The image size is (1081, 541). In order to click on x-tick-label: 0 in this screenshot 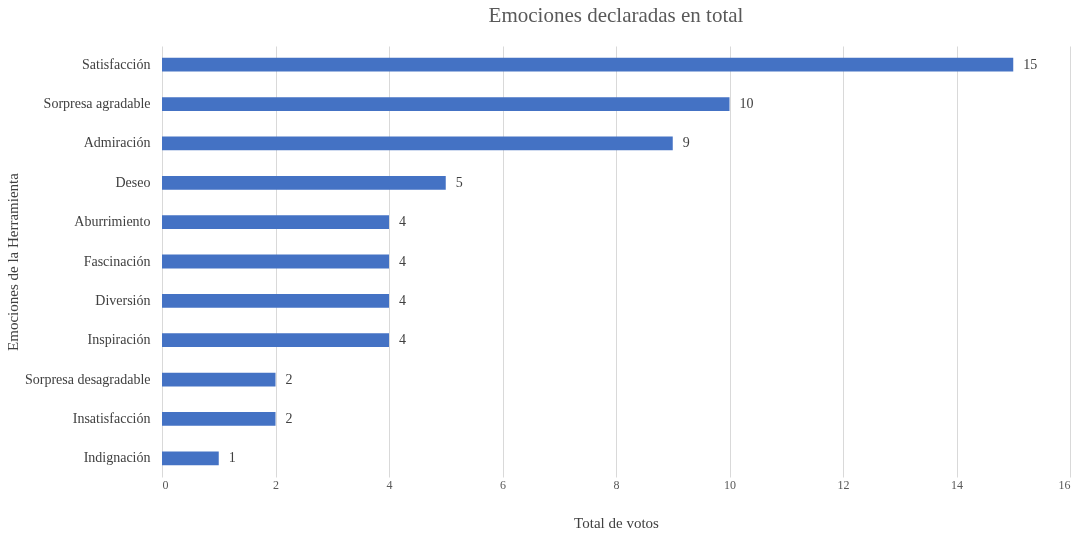, I will do `click(165, 484)`.